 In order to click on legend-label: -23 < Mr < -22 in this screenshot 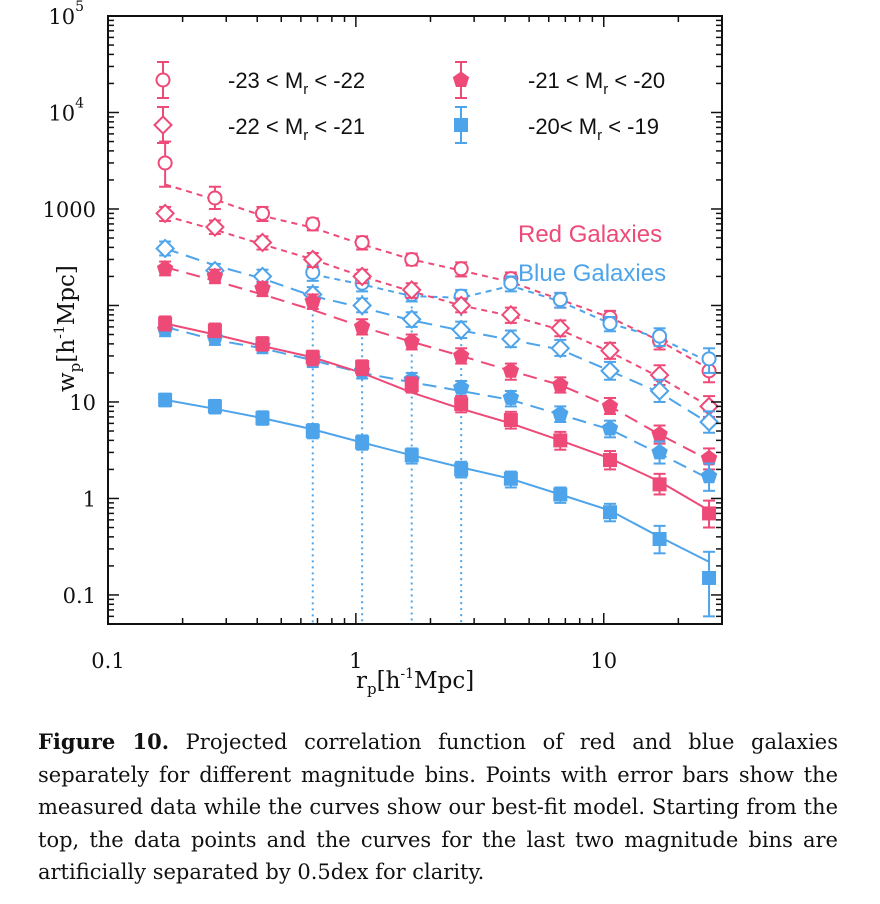, I will do `click(296, 83)`.